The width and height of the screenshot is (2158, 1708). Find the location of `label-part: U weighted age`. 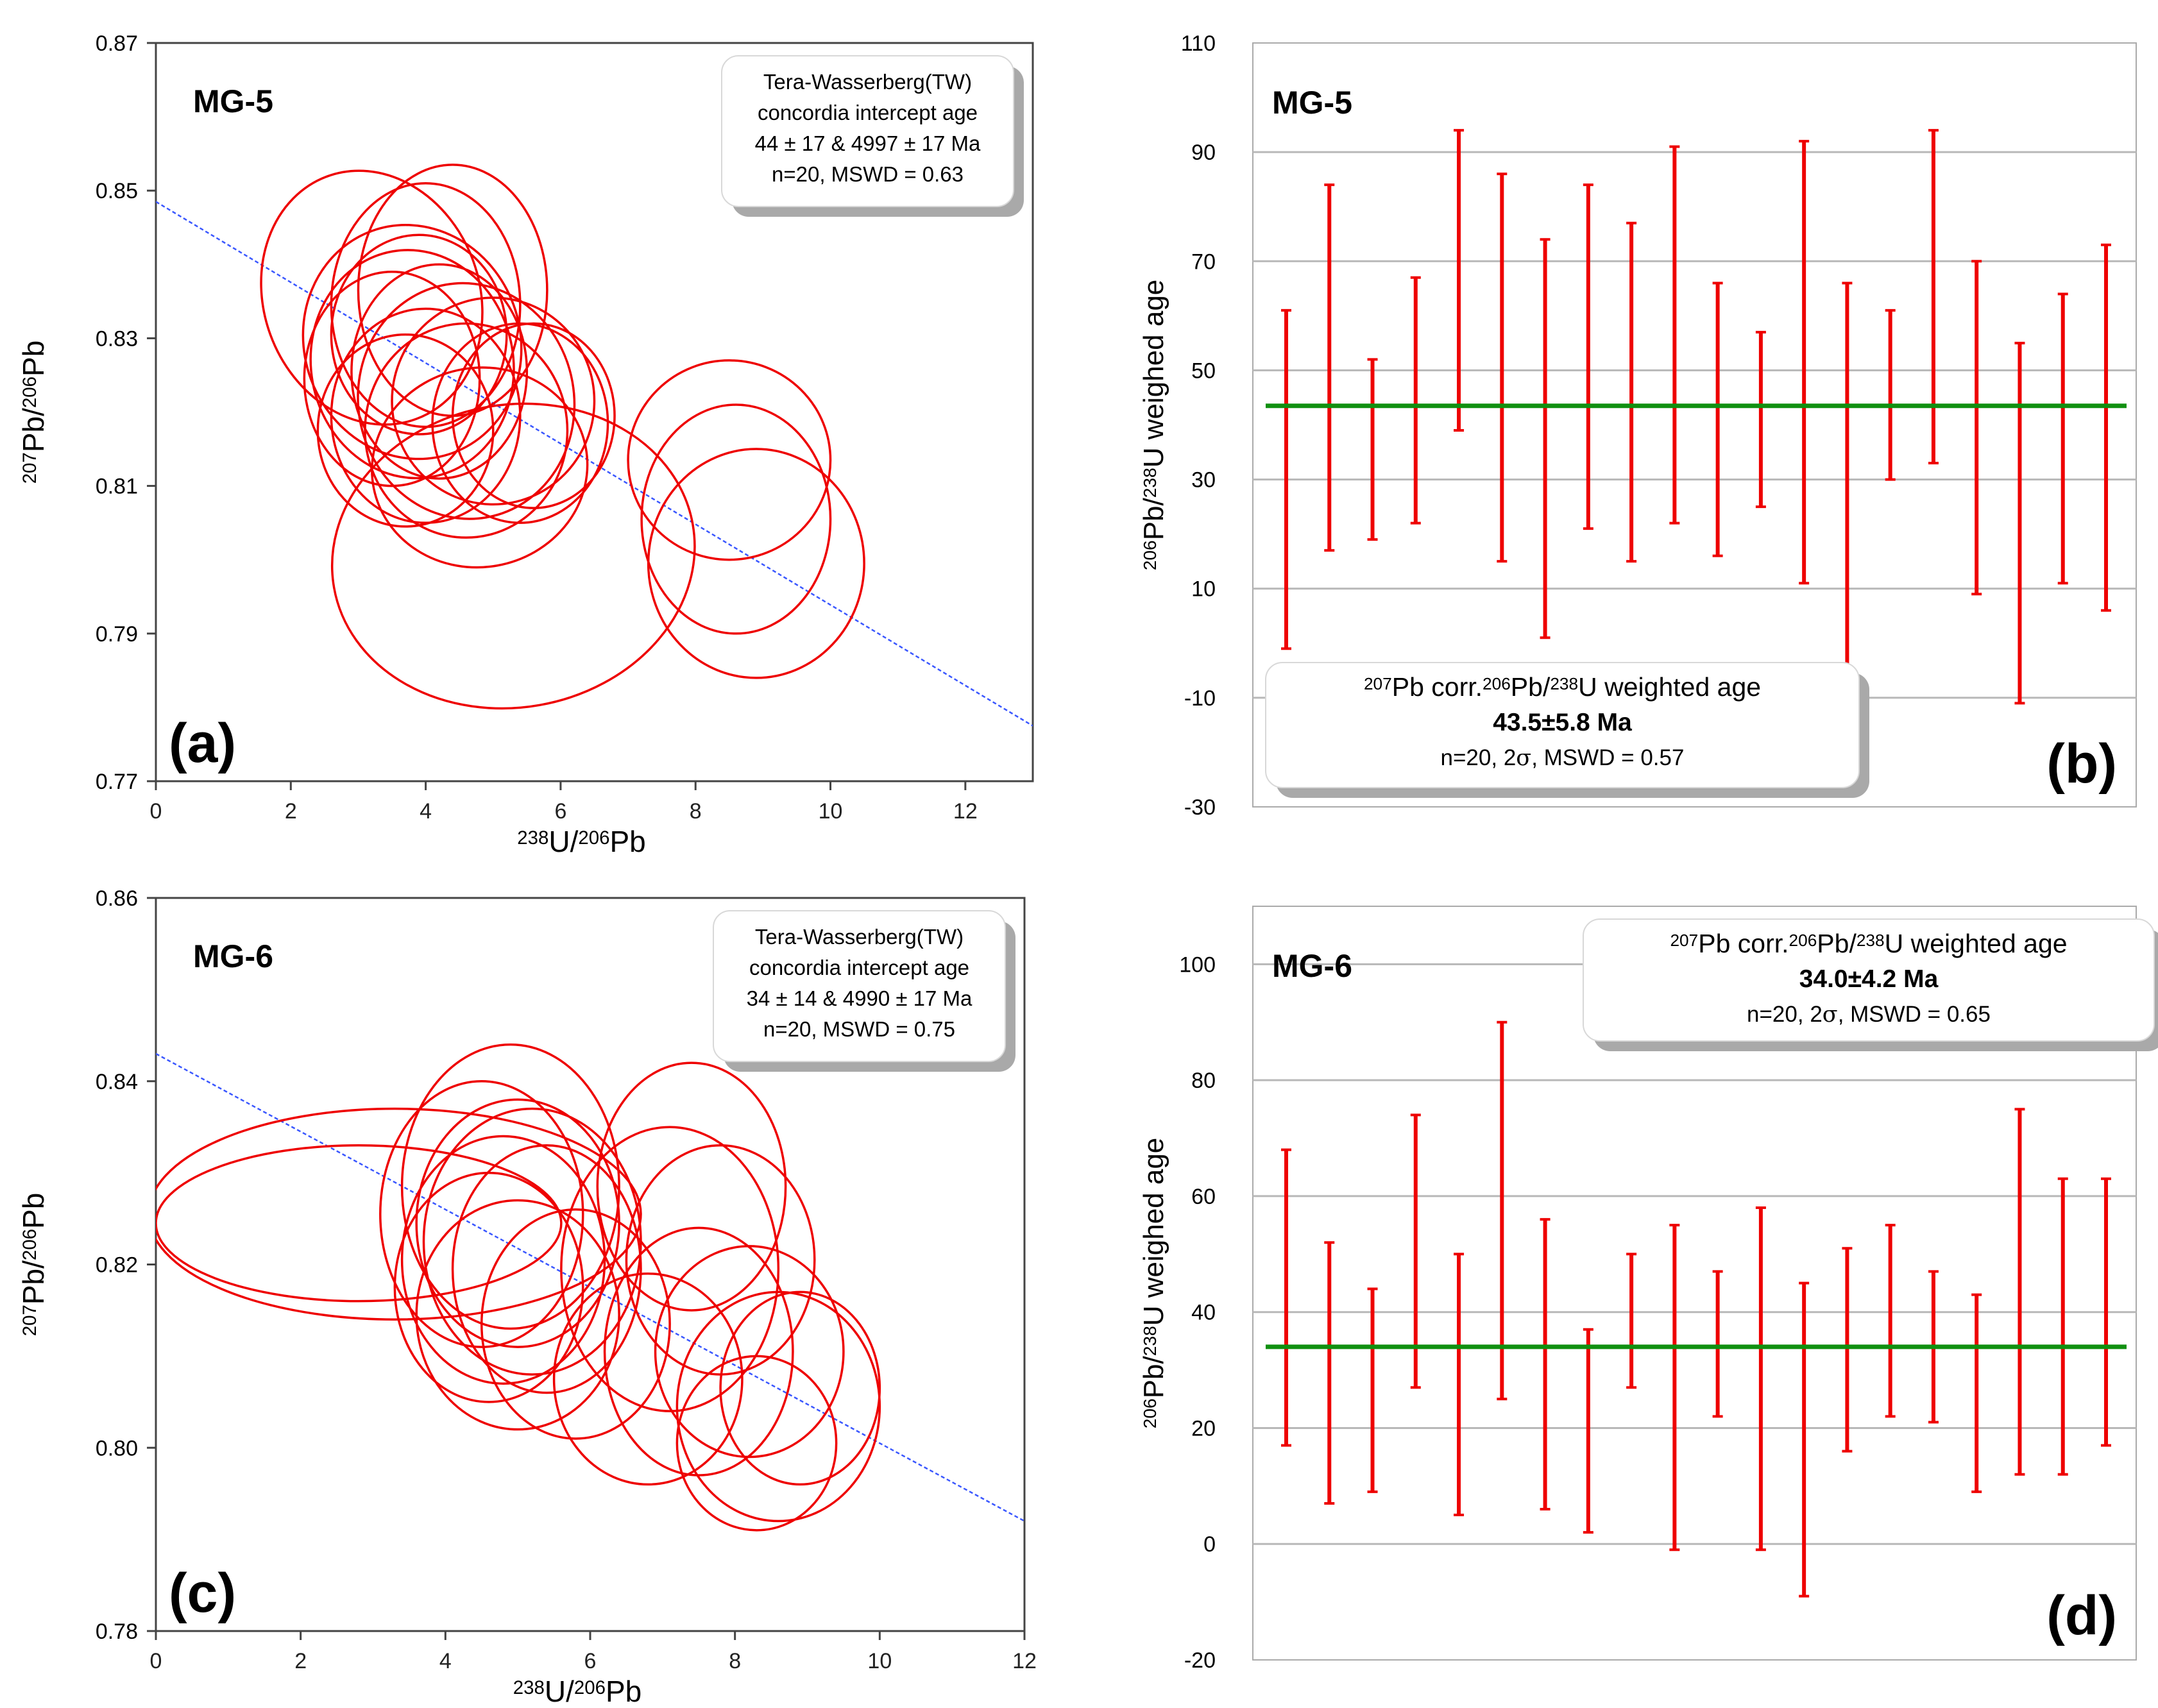

label-part: U weighted age is located at coordinates (1976, 943).